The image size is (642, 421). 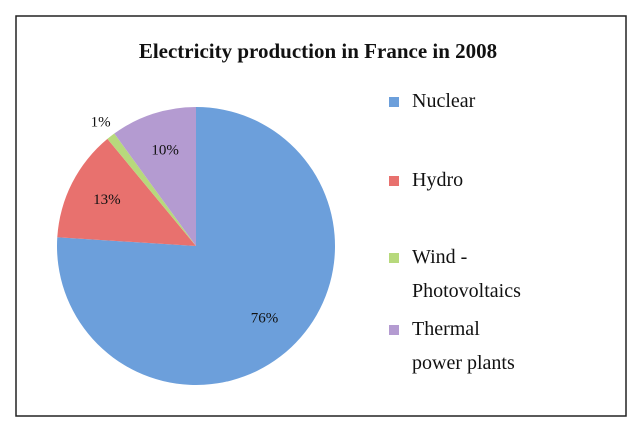 I want to click on legend-label: Hydro, so click(x=437, y=180).